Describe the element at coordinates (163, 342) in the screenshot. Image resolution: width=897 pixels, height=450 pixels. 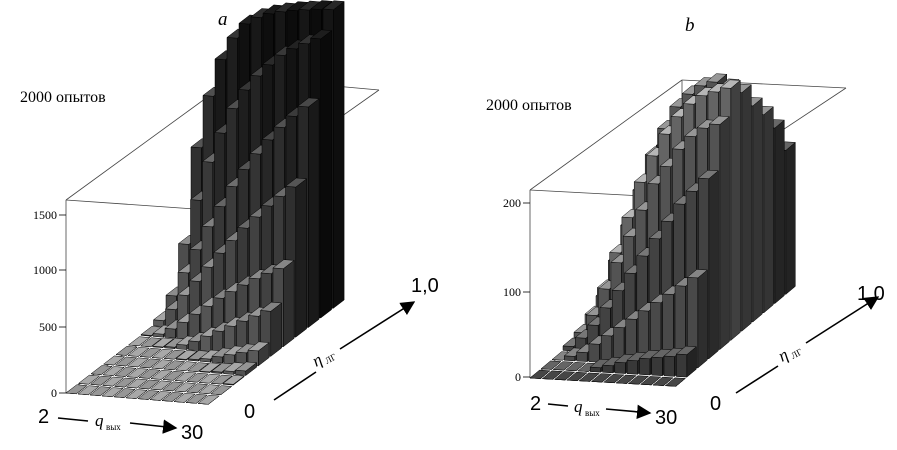
I see `bar-0.5-2` at that location.